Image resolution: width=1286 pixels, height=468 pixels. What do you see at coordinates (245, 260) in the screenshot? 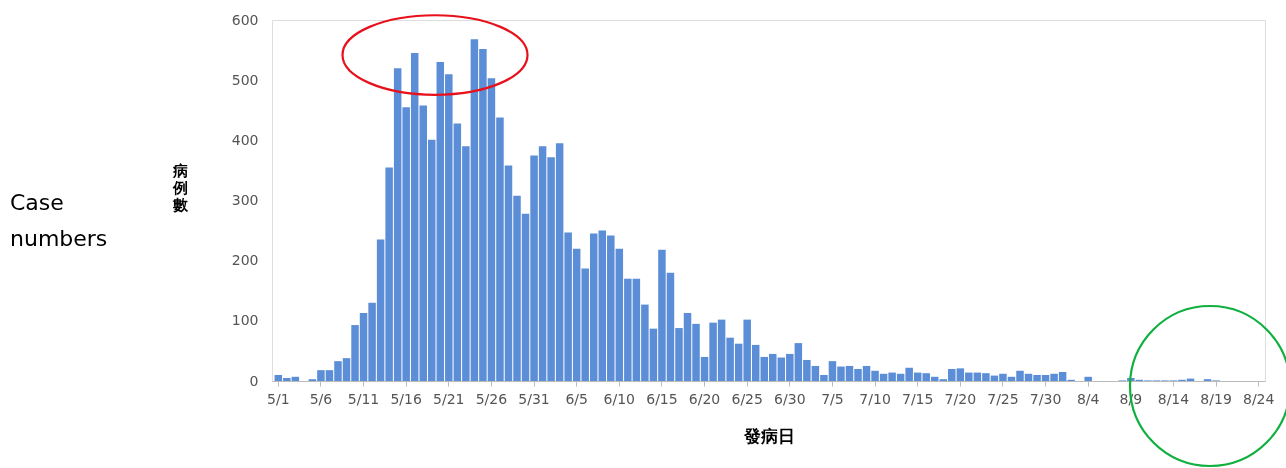
I see `y-tick-label: 200` at bounding box center [245, 260].